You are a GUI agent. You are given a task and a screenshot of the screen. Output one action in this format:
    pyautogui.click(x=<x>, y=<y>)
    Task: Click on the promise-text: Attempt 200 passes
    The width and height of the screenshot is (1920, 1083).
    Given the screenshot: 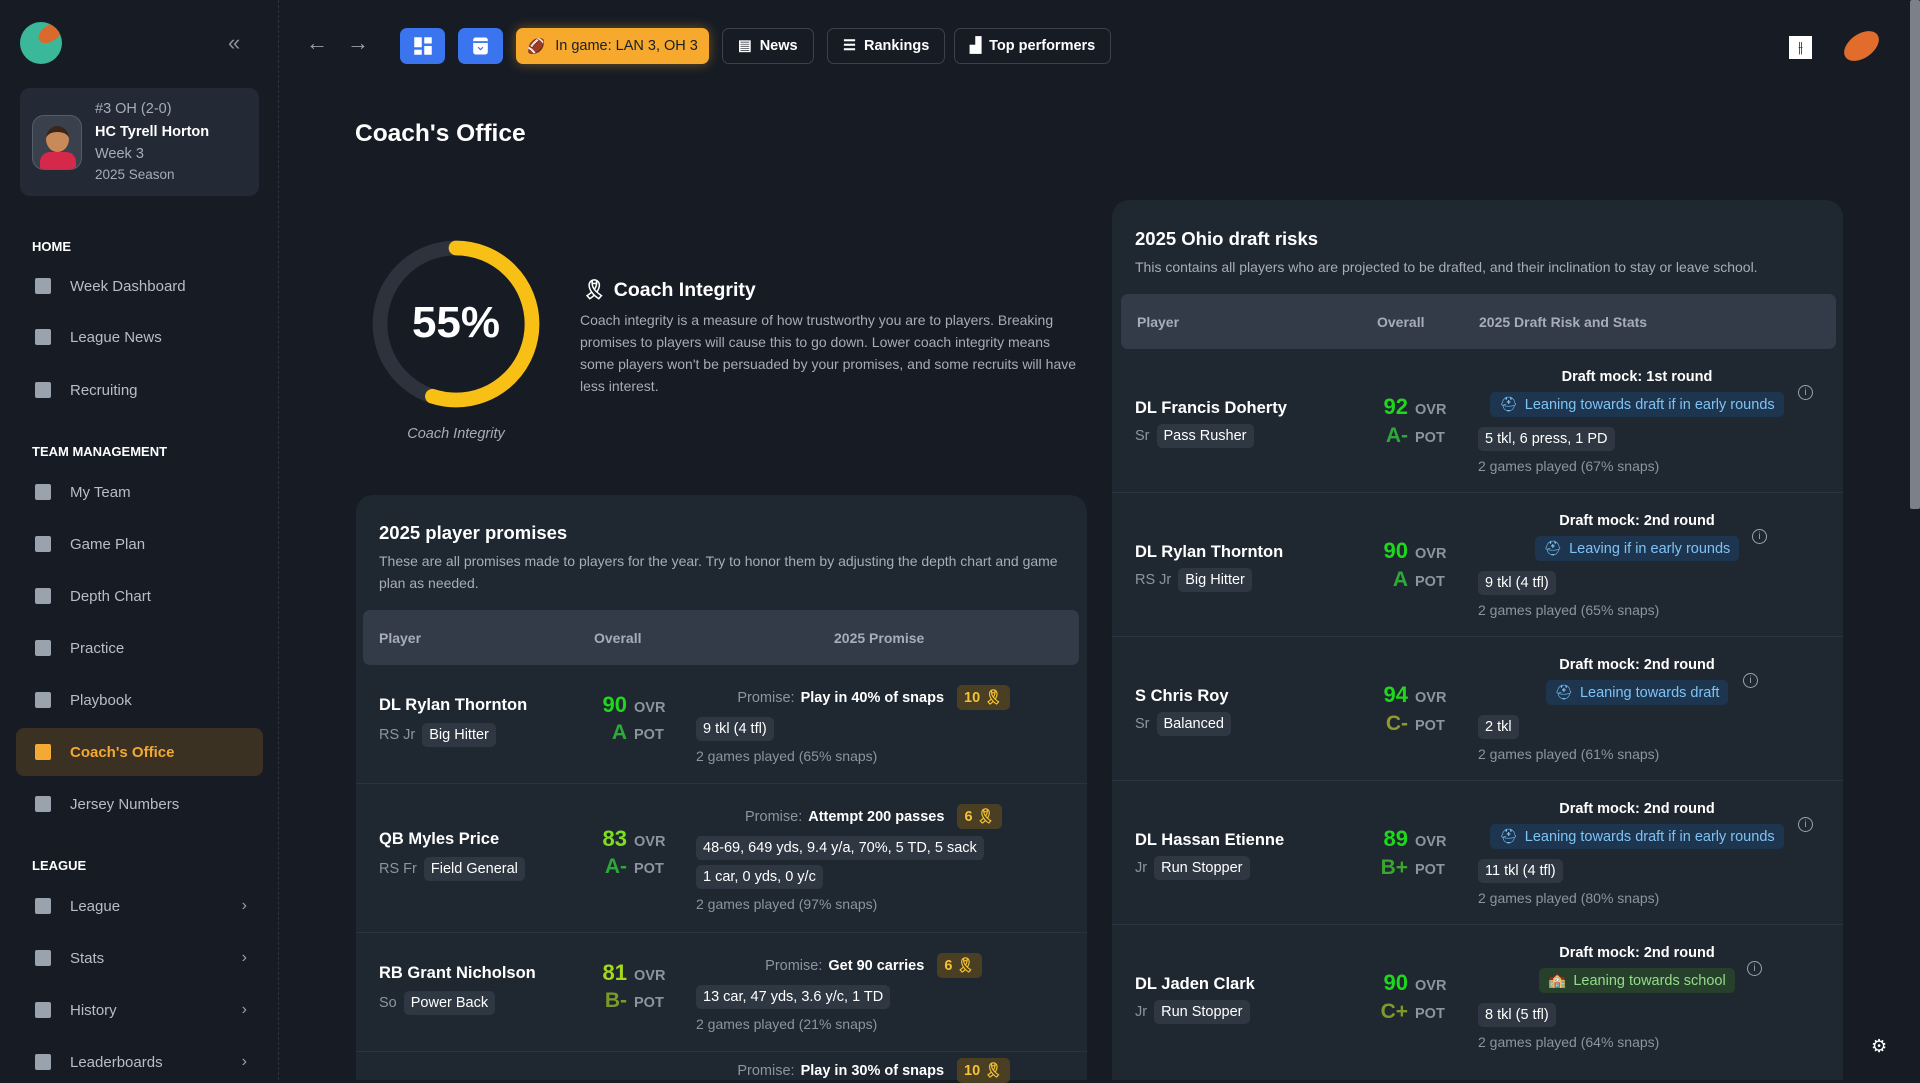 What is the action you would take?
    pyautogui.click(x=876, y=816)
    